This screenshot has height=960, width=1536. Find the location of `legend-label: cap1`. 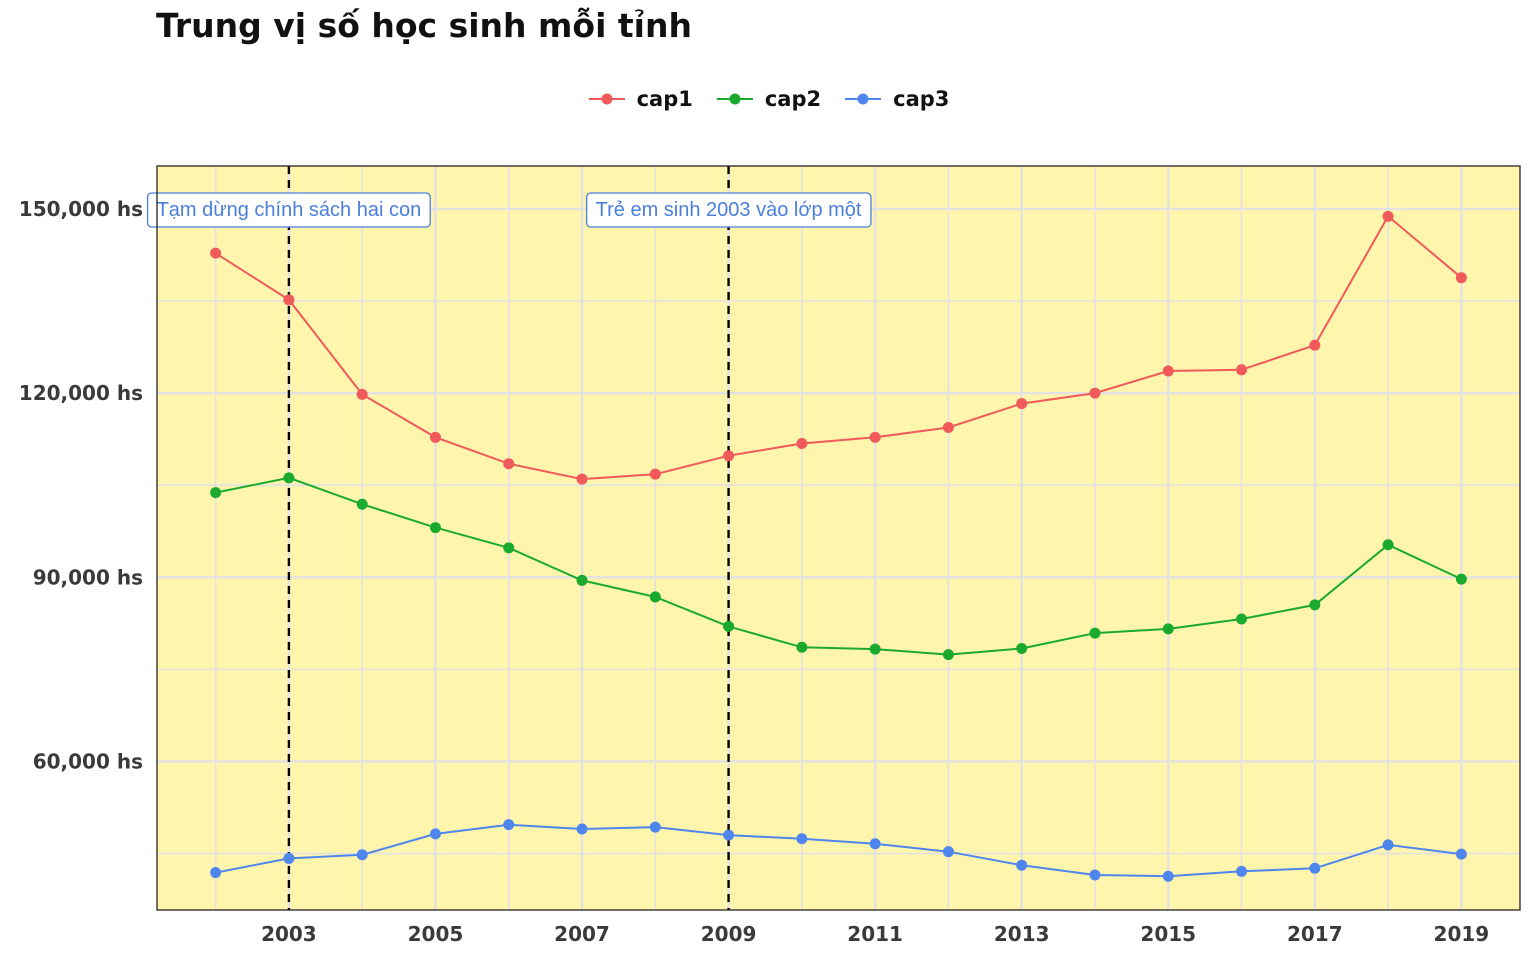

legend-label: cap1 is located at coordinates (664, 99).